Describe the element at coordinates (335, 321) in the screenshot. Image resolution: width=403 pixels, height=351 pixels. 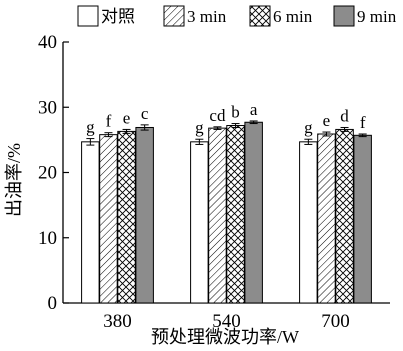
I see `x-tick-label: 700` at that location.